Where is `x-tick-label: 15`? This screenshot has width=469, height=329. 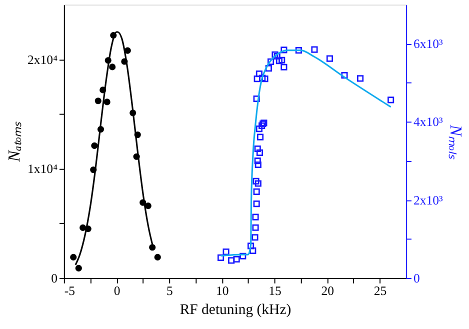 x-tick-label: 15 is located at coordinates (275, 291).